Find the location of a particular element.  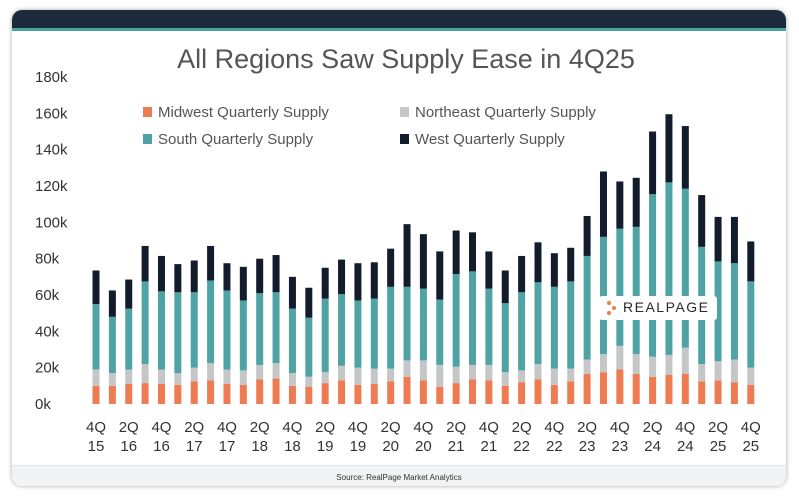

logo-text: REALPAGE is located at coordinates (666, 307).